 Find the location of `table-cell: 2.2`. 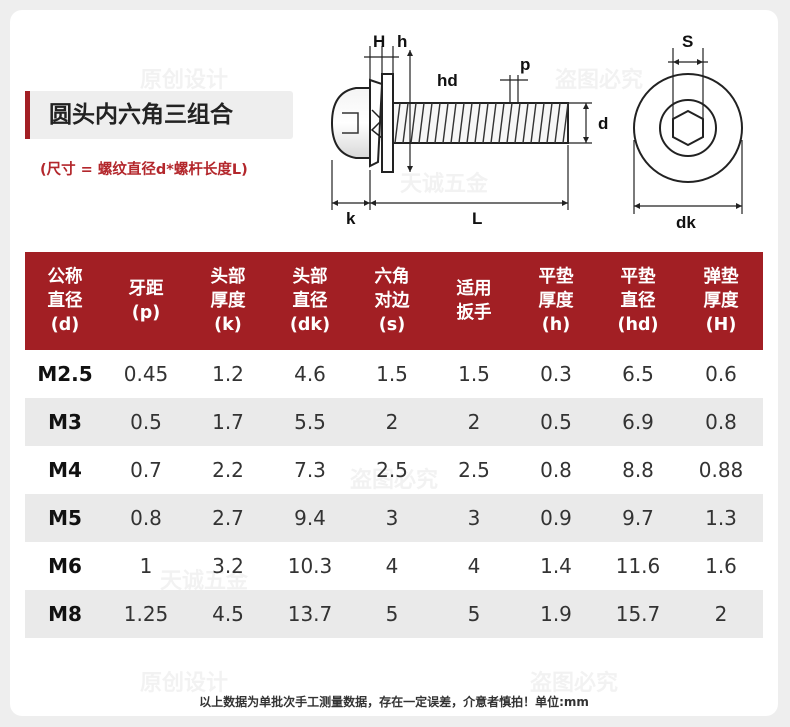

table-cell: 2.2 is located at coordinates (228, 470).